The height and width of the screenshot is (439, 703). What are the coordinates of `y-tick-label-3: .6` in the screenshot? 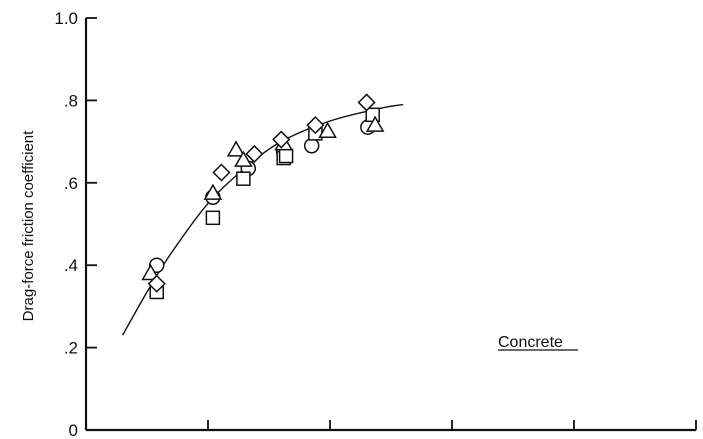 It's located at (71, 183).